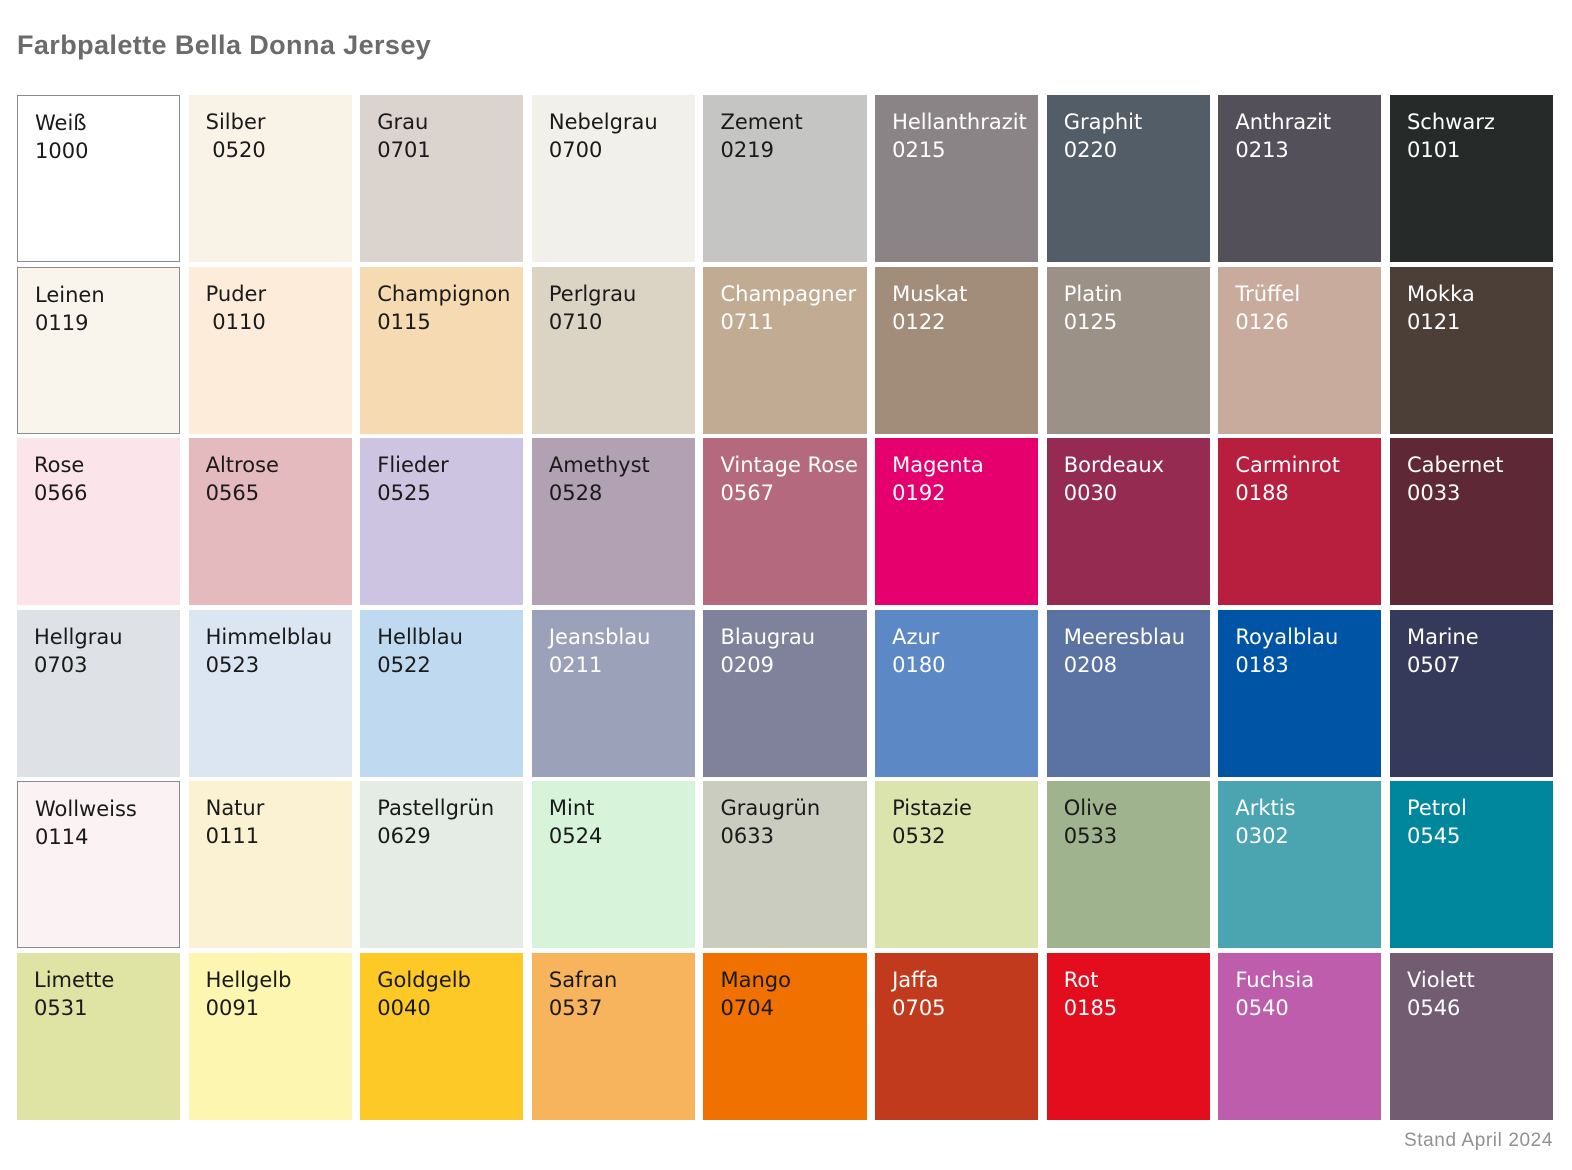 This screenshot has height=1170, width=1572. I want to click on swatch-code: 0209, so click(747, 664).